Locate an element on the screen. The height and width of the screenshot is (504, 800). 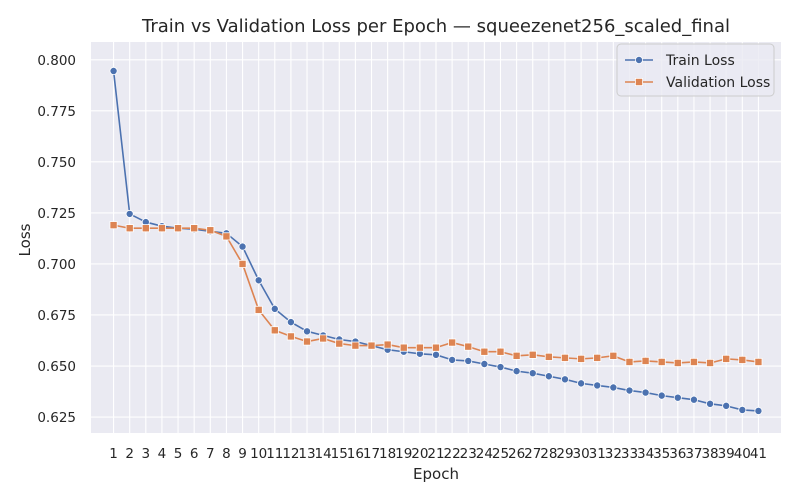
x-tick-label: 5 is located at coordinates (178, 454).